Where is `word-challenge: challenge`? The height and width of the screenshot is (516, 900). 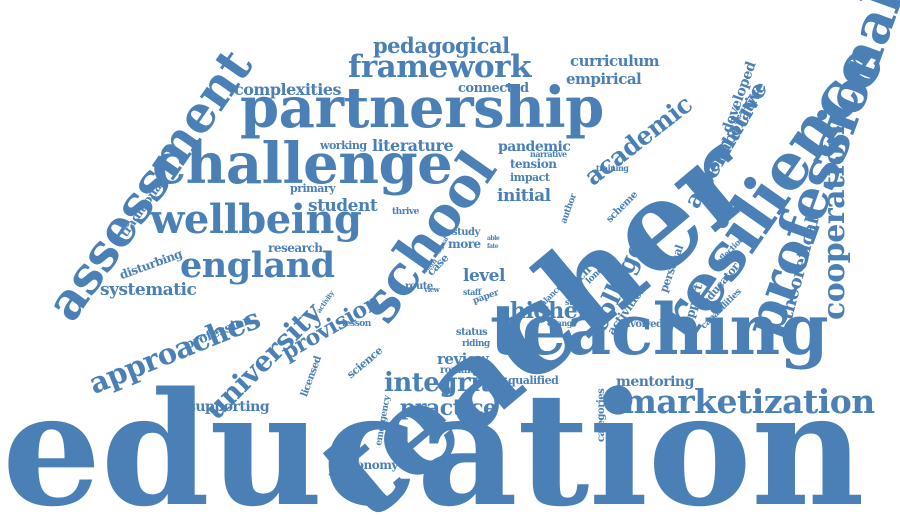
word-challenge: challenge is located at coordinates (302, 164).